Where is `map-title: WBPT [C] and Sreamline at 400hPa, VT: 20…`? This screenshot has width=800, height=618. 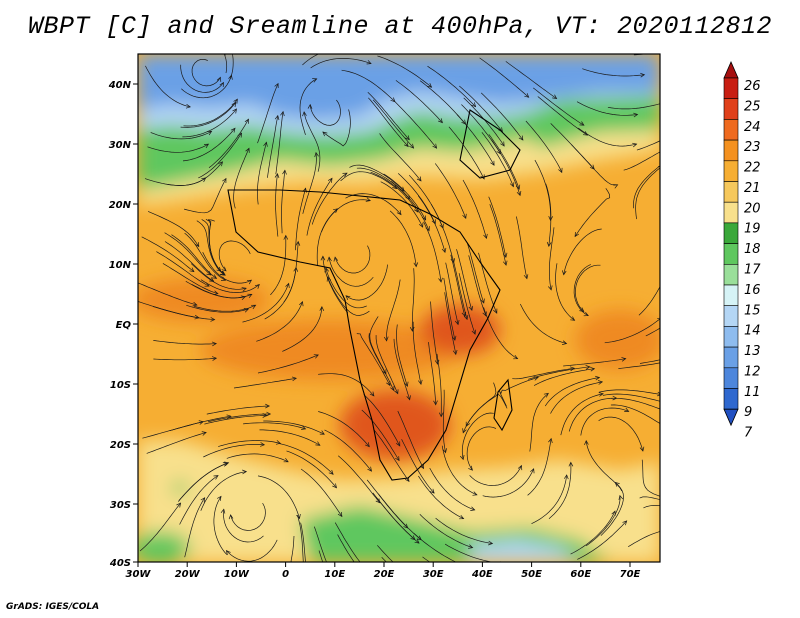
map-title: WBPT [C] and Sreamline at 400hPa, VT: 20… is located at coordinates (400, 26).